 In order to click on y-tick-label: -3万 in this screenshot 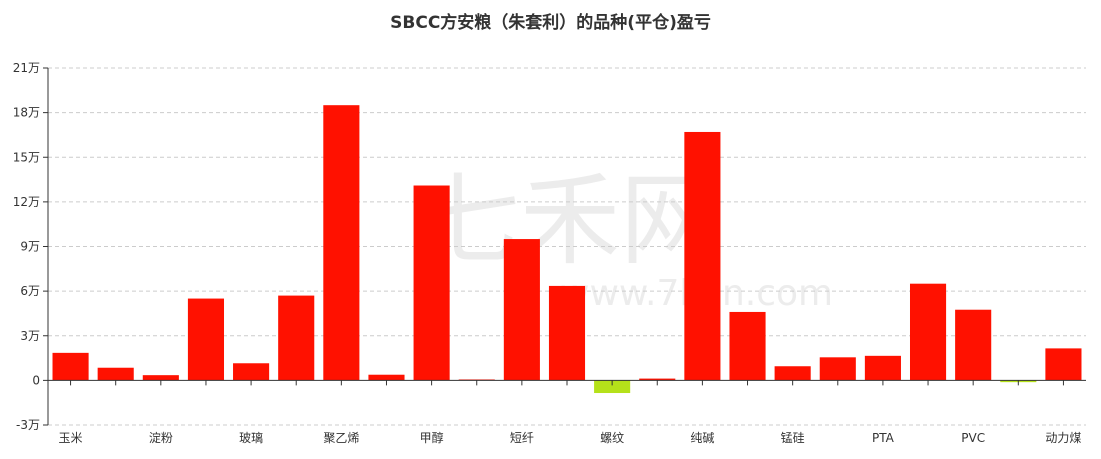, I will do `click(28, 425)`.